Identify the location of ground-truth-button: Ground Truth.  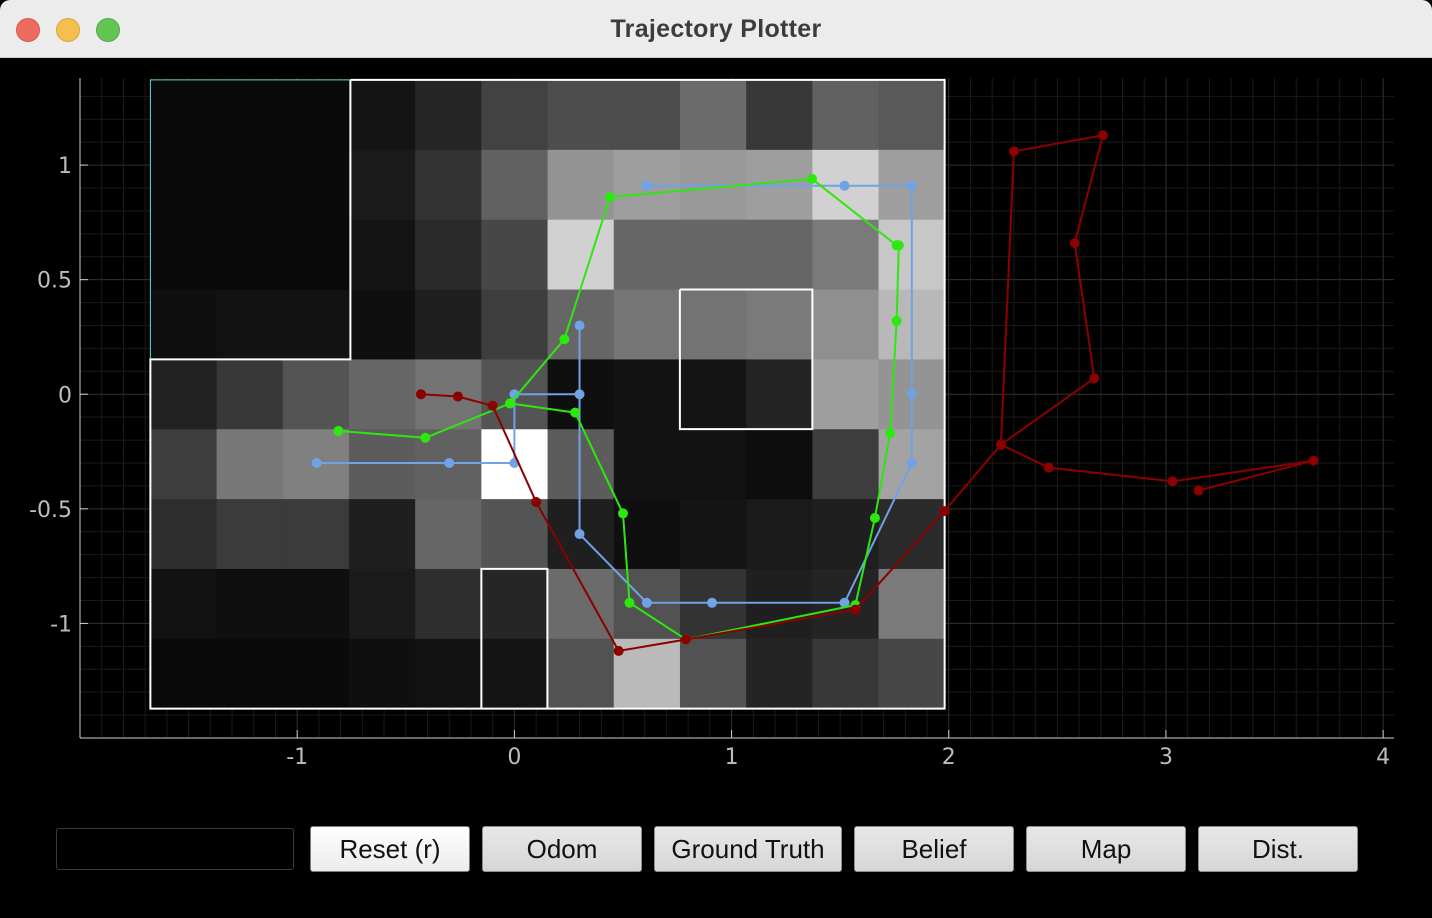
(748, 849).